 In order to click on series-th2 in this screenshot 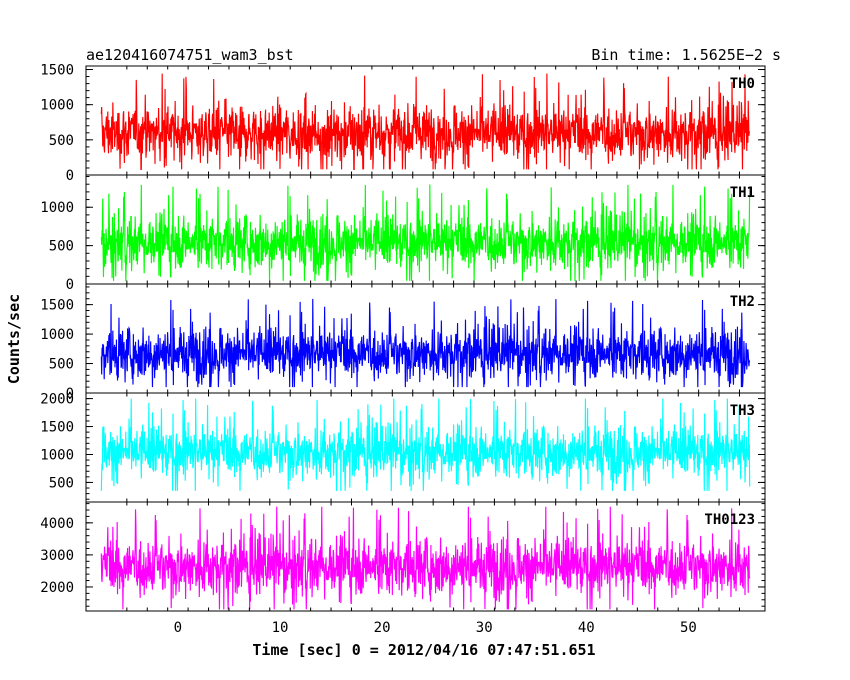, I will do `click(425, 343)`.